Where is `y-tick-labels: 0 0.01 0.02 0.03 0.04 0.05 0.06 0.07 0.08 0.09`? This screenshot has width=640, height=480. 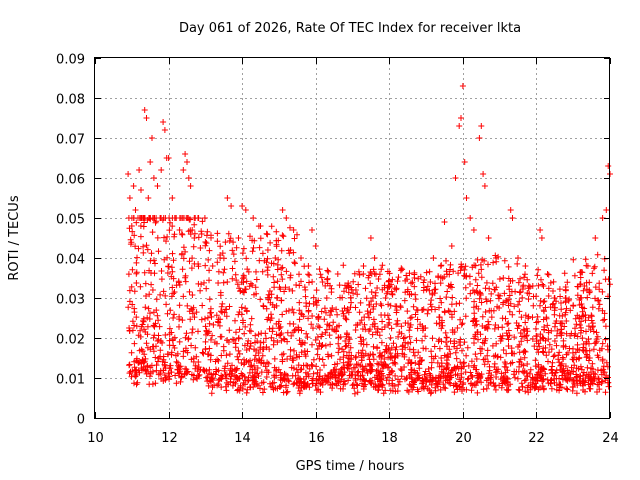
y-tick-labels: 0 0.01 0.02 0.03 0.04 0.05 0.06 0.07 0.08 0.09 is located at coordinates (70, 240).